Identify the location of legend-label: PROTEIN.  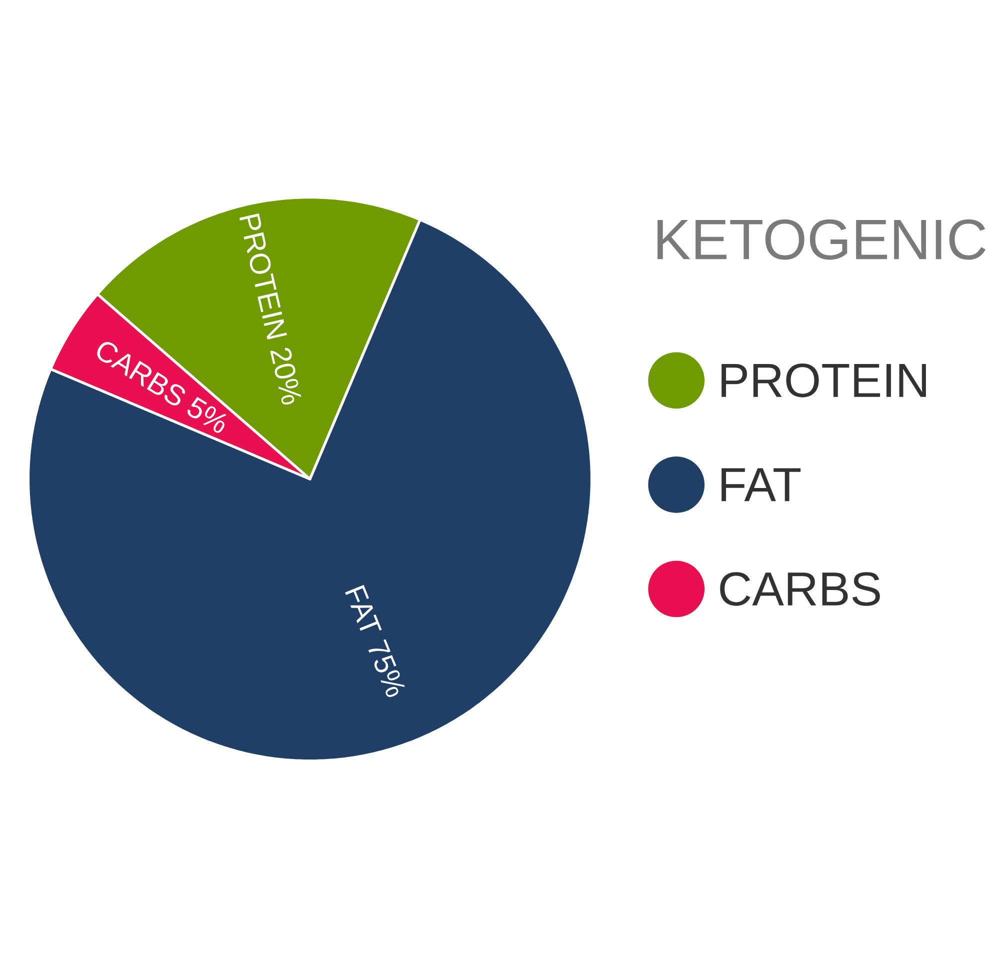
(824, 380).